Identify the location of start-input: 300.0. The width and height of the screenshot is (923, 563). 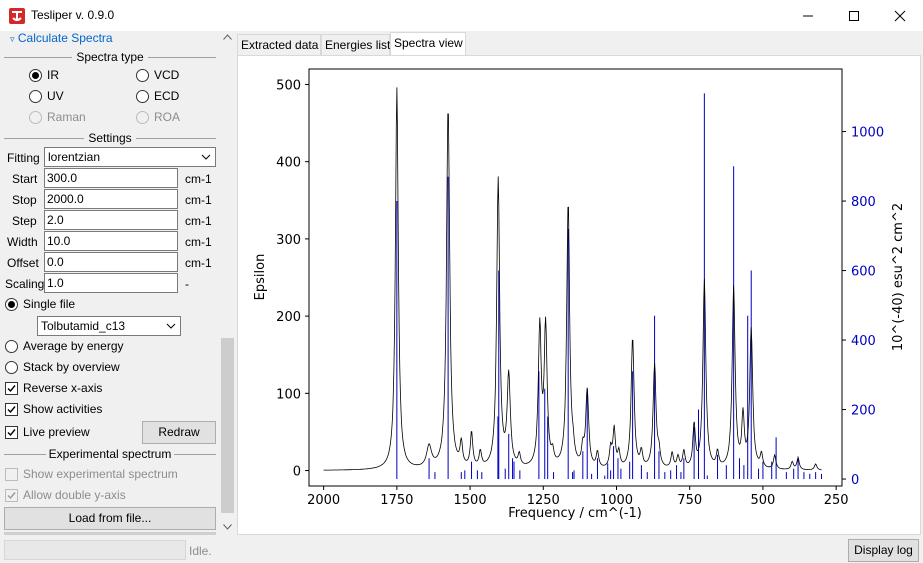
(111, 178).